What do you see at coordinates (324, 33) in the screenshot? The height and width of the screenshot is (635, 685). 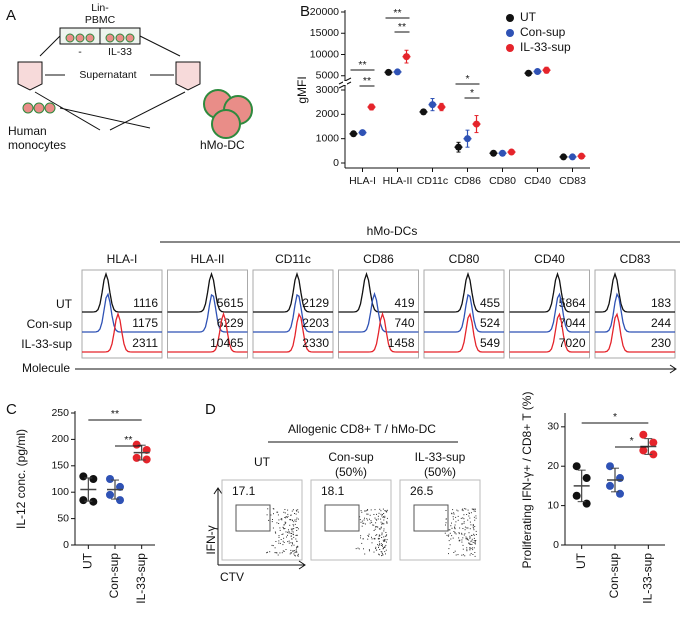 I see `y-tick-label: 15000` at bounding box center [324, 33].